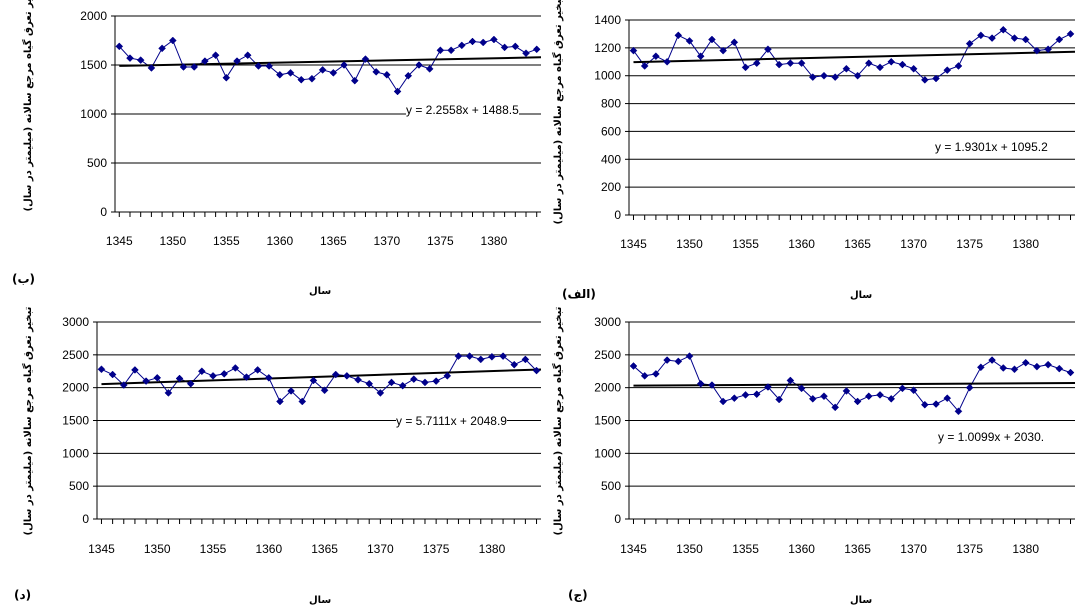  What do you see at coordinates (857, 244) in the screenshot?
I see `x-tick-label: 1365` at bounding box center [857, 244].